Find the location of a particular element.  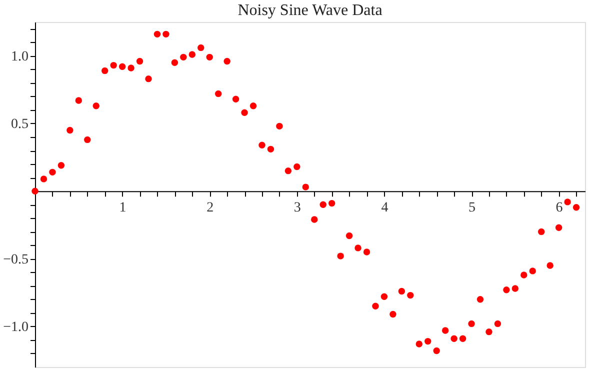

x-tick-label: 5 is located at coordinates (472, 208).